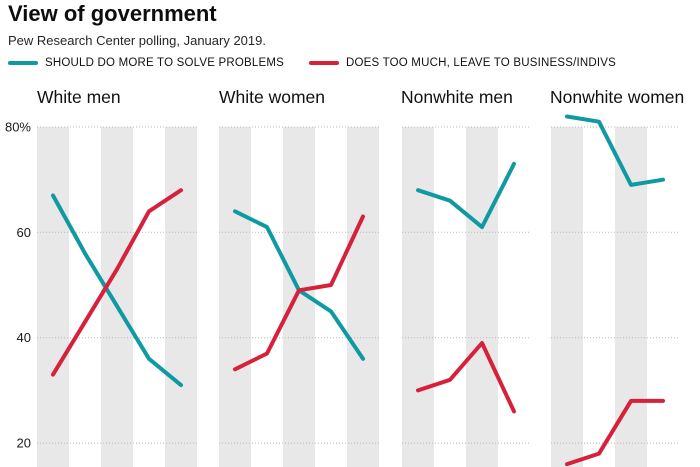 The image size is (700, 467). I want to click on legend-swatch-teal-icon, so click(23, 63).